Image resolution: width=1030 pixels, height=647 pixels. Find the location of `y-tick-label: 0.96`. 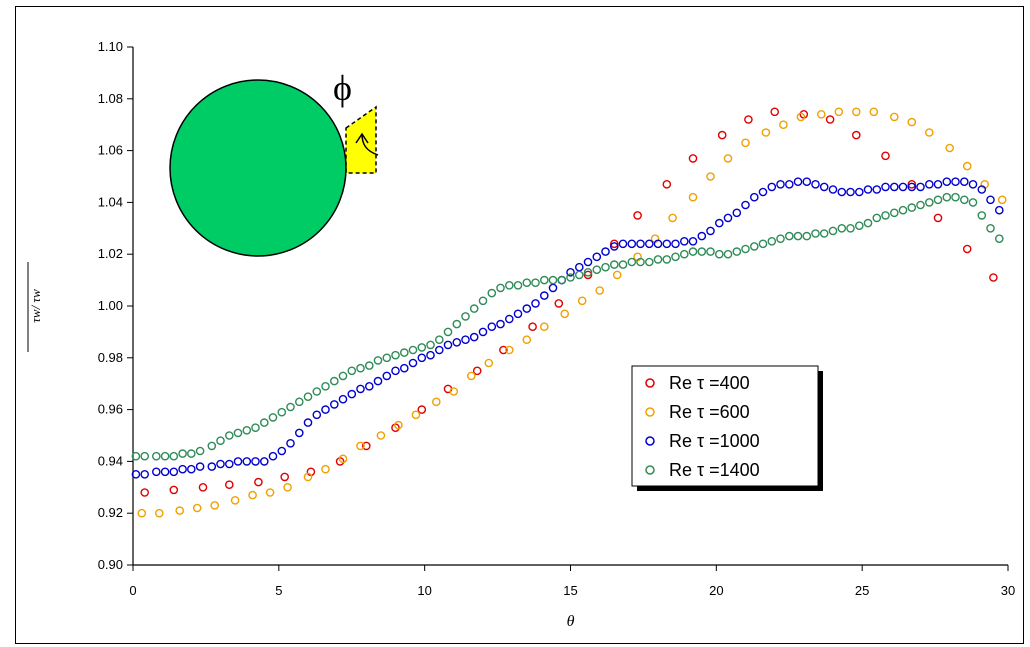

y-tick-label: 0.96 is located at coordinates (110, 409).